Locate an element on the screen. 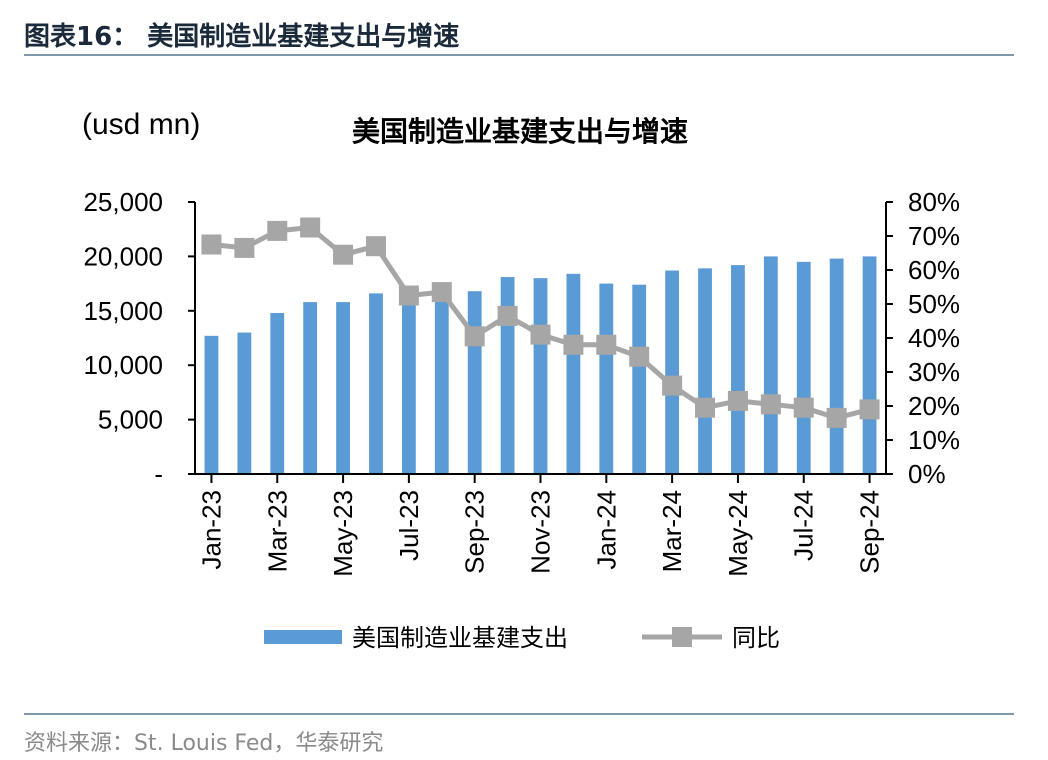 The height and width of the screenshot is (760, 1048). source-note: 资料来源：St. Louis Fed，华泰研究 is located at coordinates (204, 743).